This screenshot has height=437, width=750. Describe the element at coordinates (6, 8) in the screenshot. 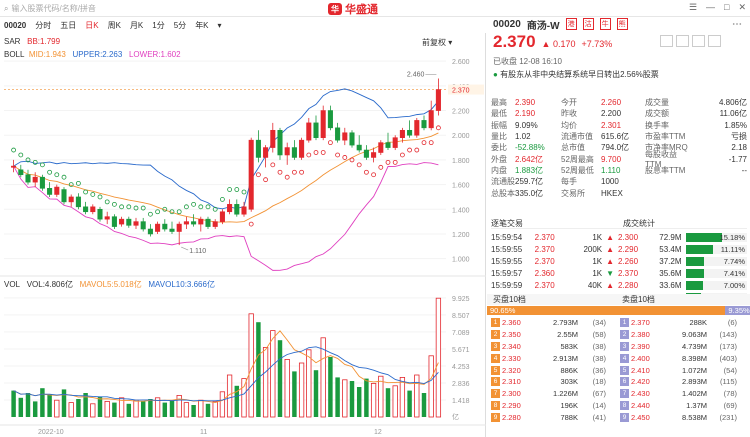

I see `search-icon: ⌕` at that location.